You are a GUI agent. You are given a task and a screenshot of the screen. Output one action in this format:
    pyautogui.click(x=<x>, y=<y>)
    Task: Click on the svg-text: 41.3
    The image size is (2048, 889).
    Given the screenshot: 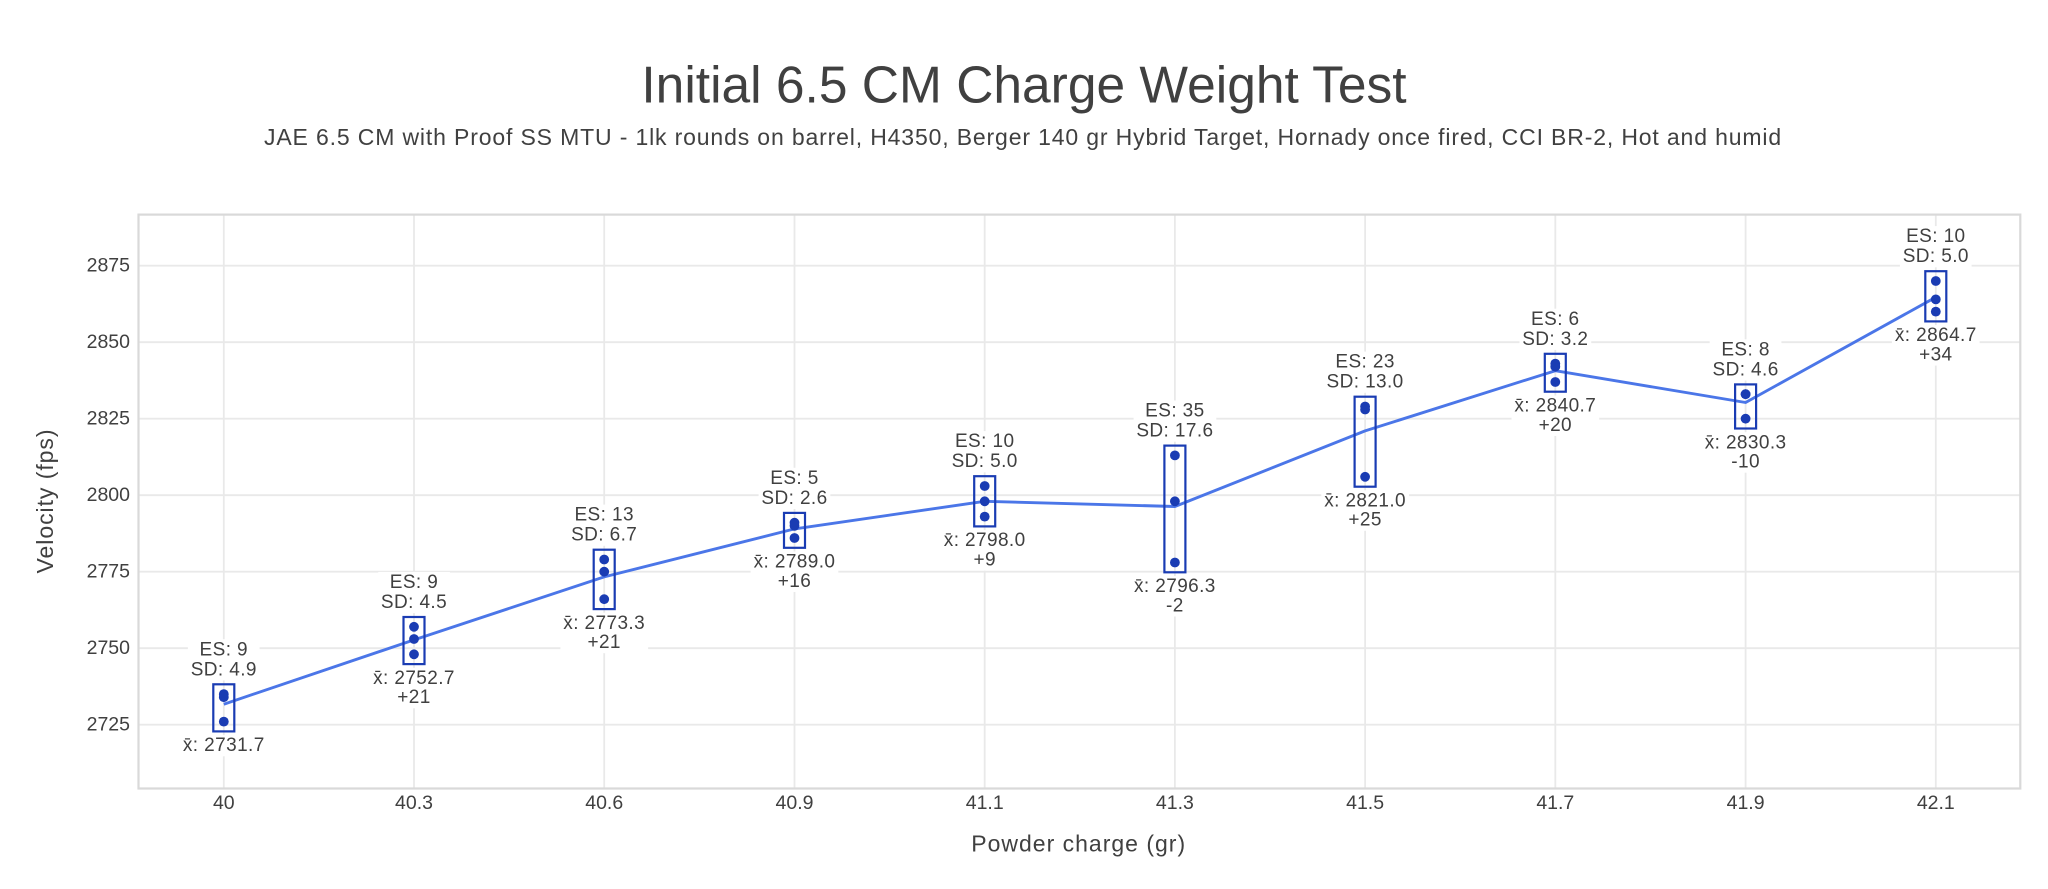 What is the action you would take?
    pyautogui.click(x=1175, y=803)
    